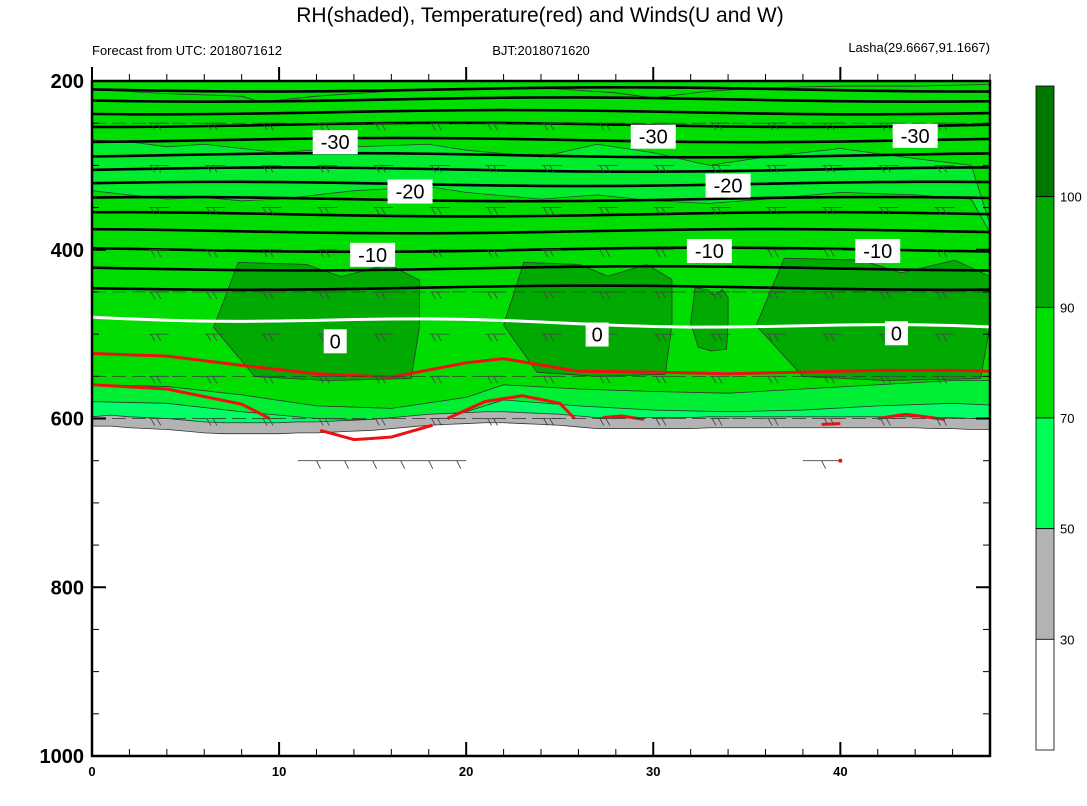 This screenshot has width=1087, height=806. Describe the element at coordinates (1067, 418) in the screenshot. I see `colorbar-label: 70` at that location.